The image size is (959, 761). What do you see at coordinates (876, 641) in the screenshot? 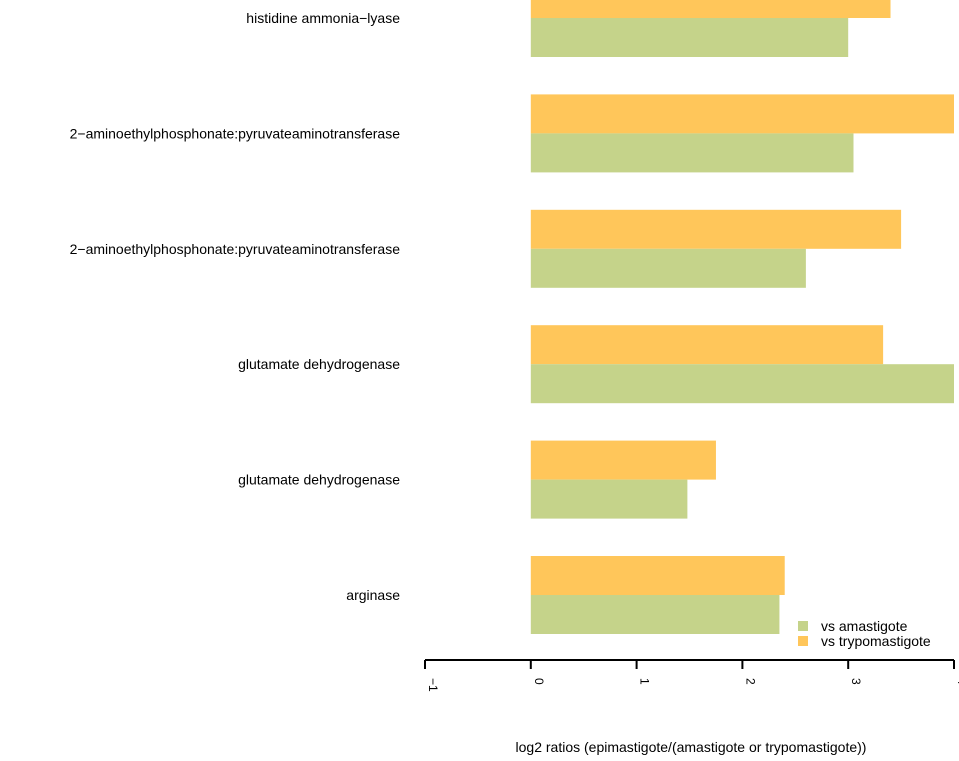
I see `legend-label-1: vs trypomastigote` at bounding box center [876, 641].